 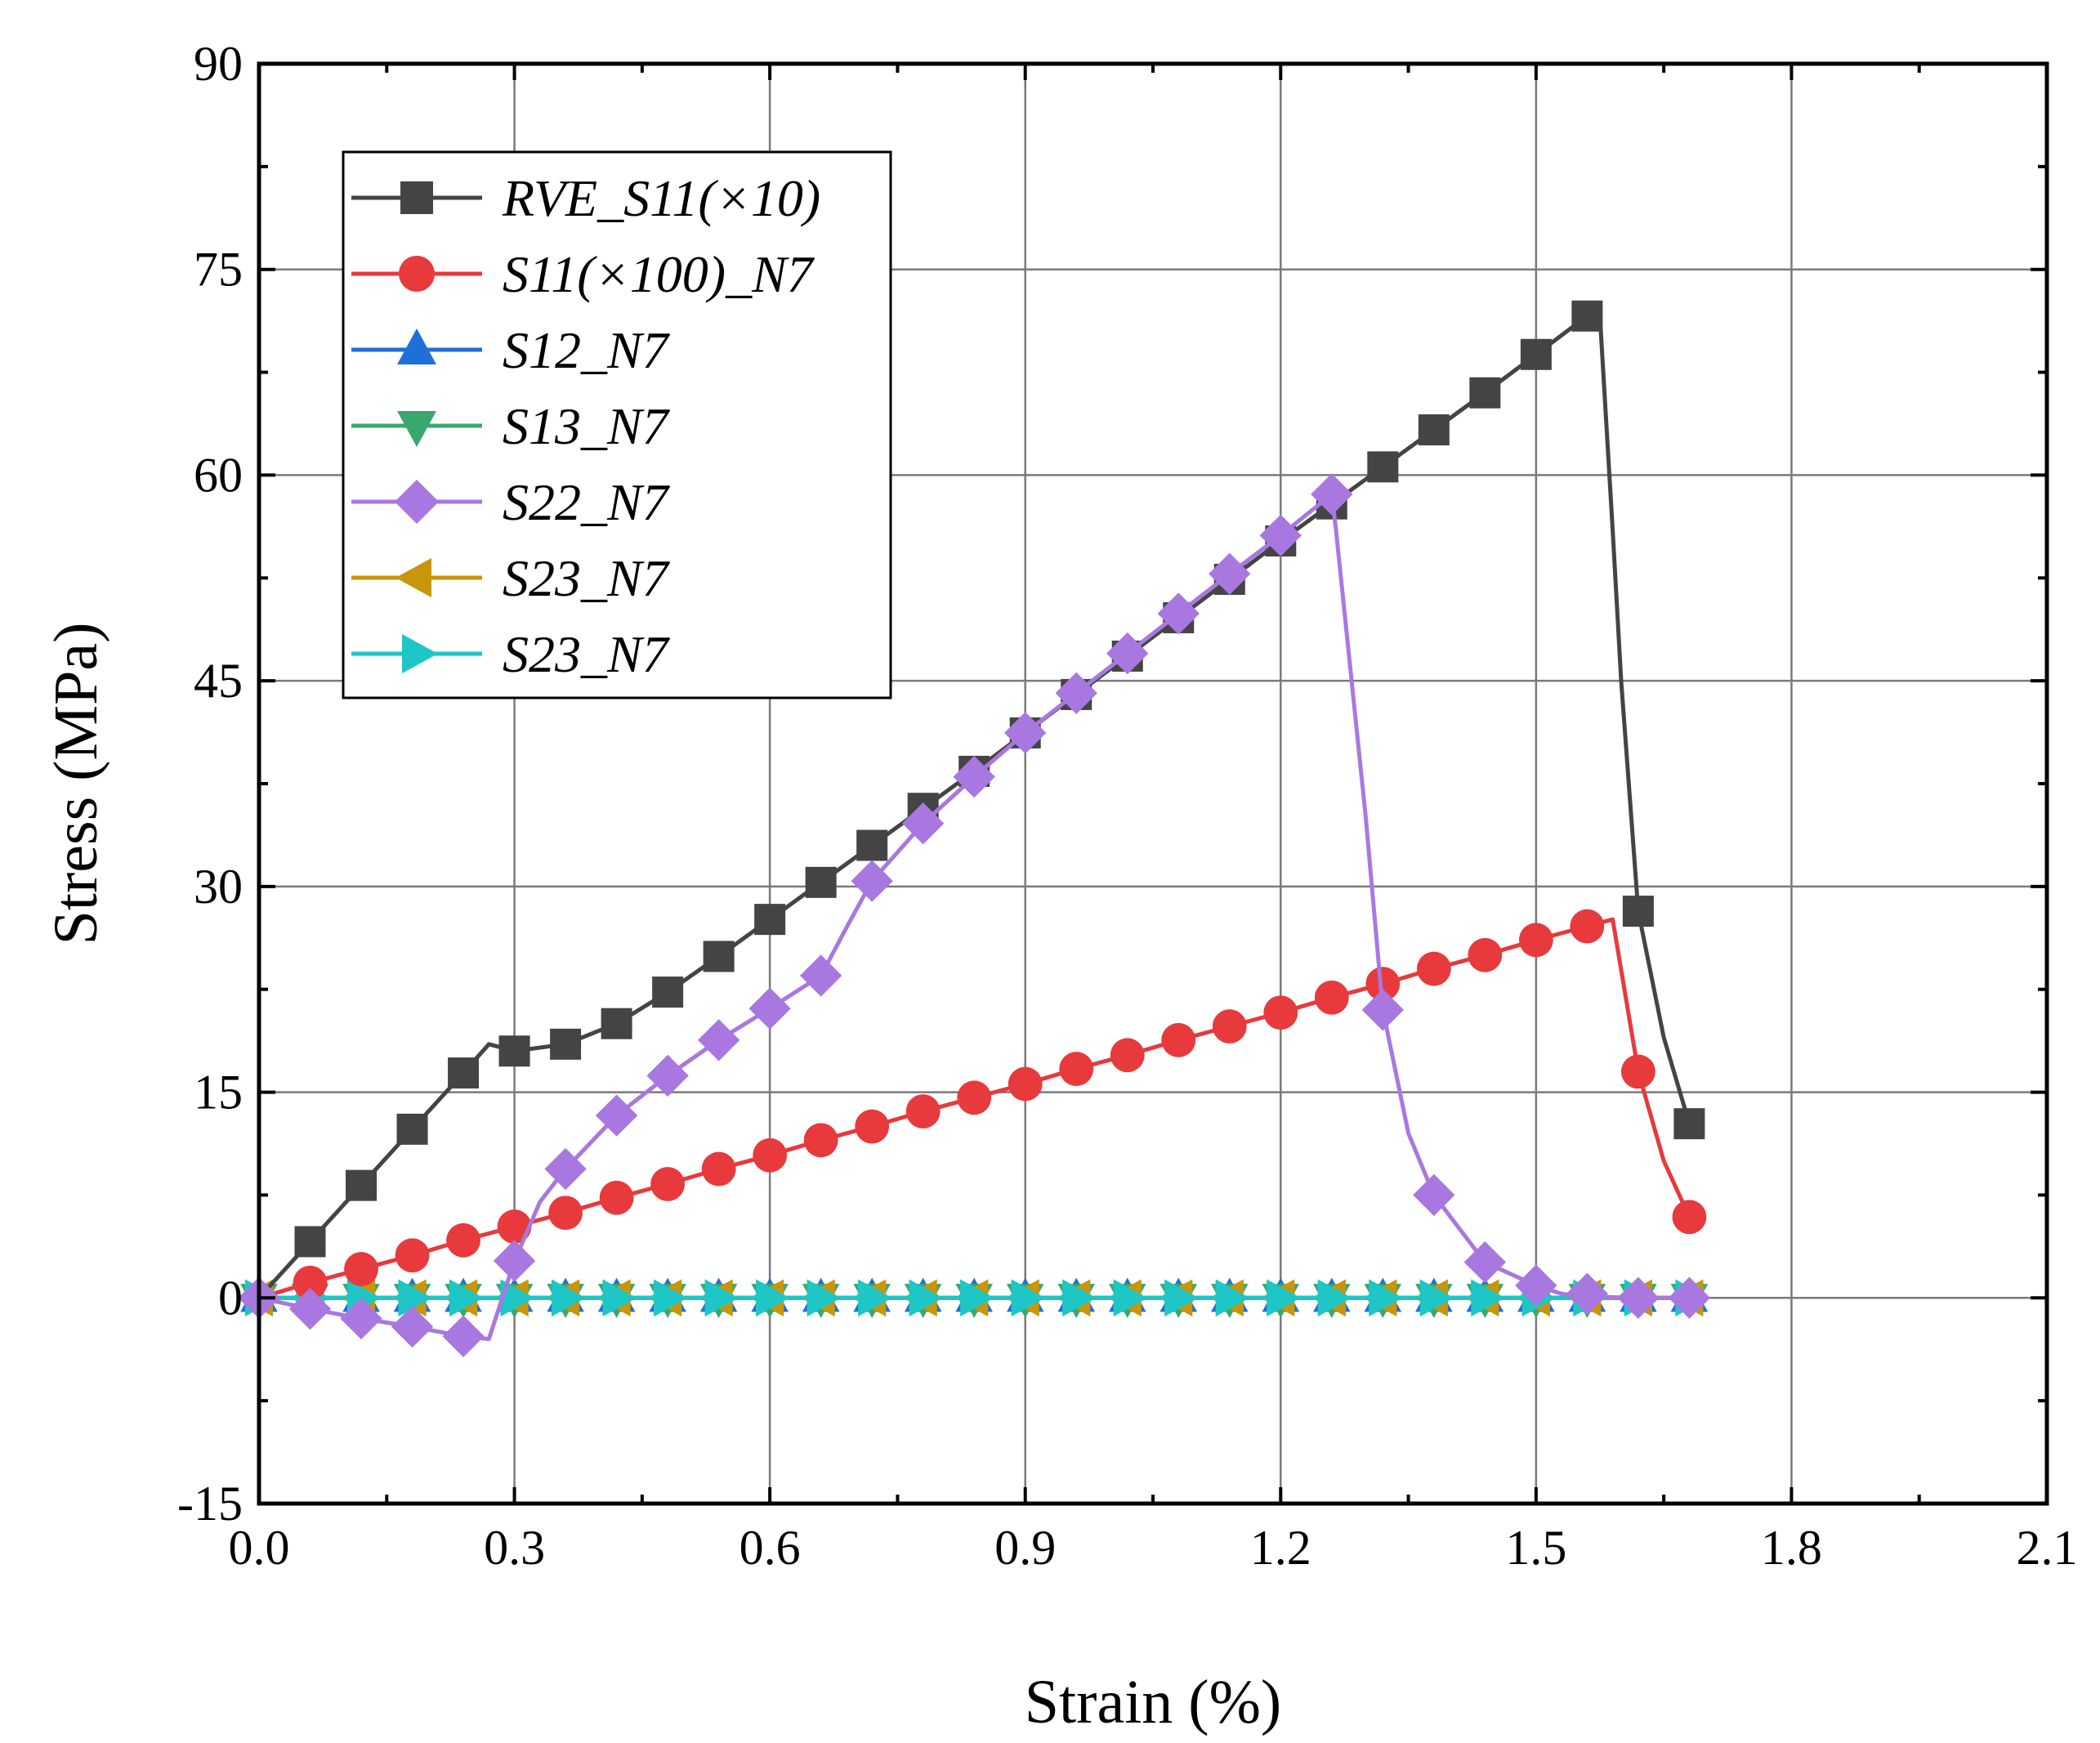 I want to click on x-tick-label: 1.8, so click(x=1792, y=1548).